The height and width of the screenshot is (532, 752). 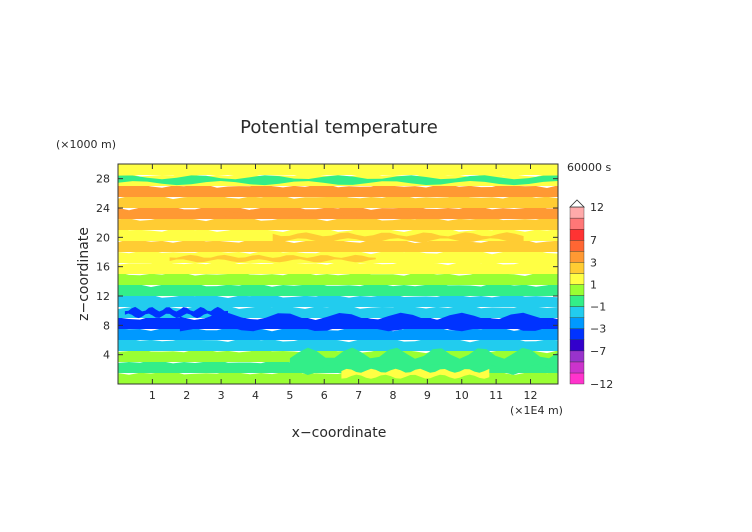 I want to click on chart-title: Potential temperature, so click(x=339, y=127).